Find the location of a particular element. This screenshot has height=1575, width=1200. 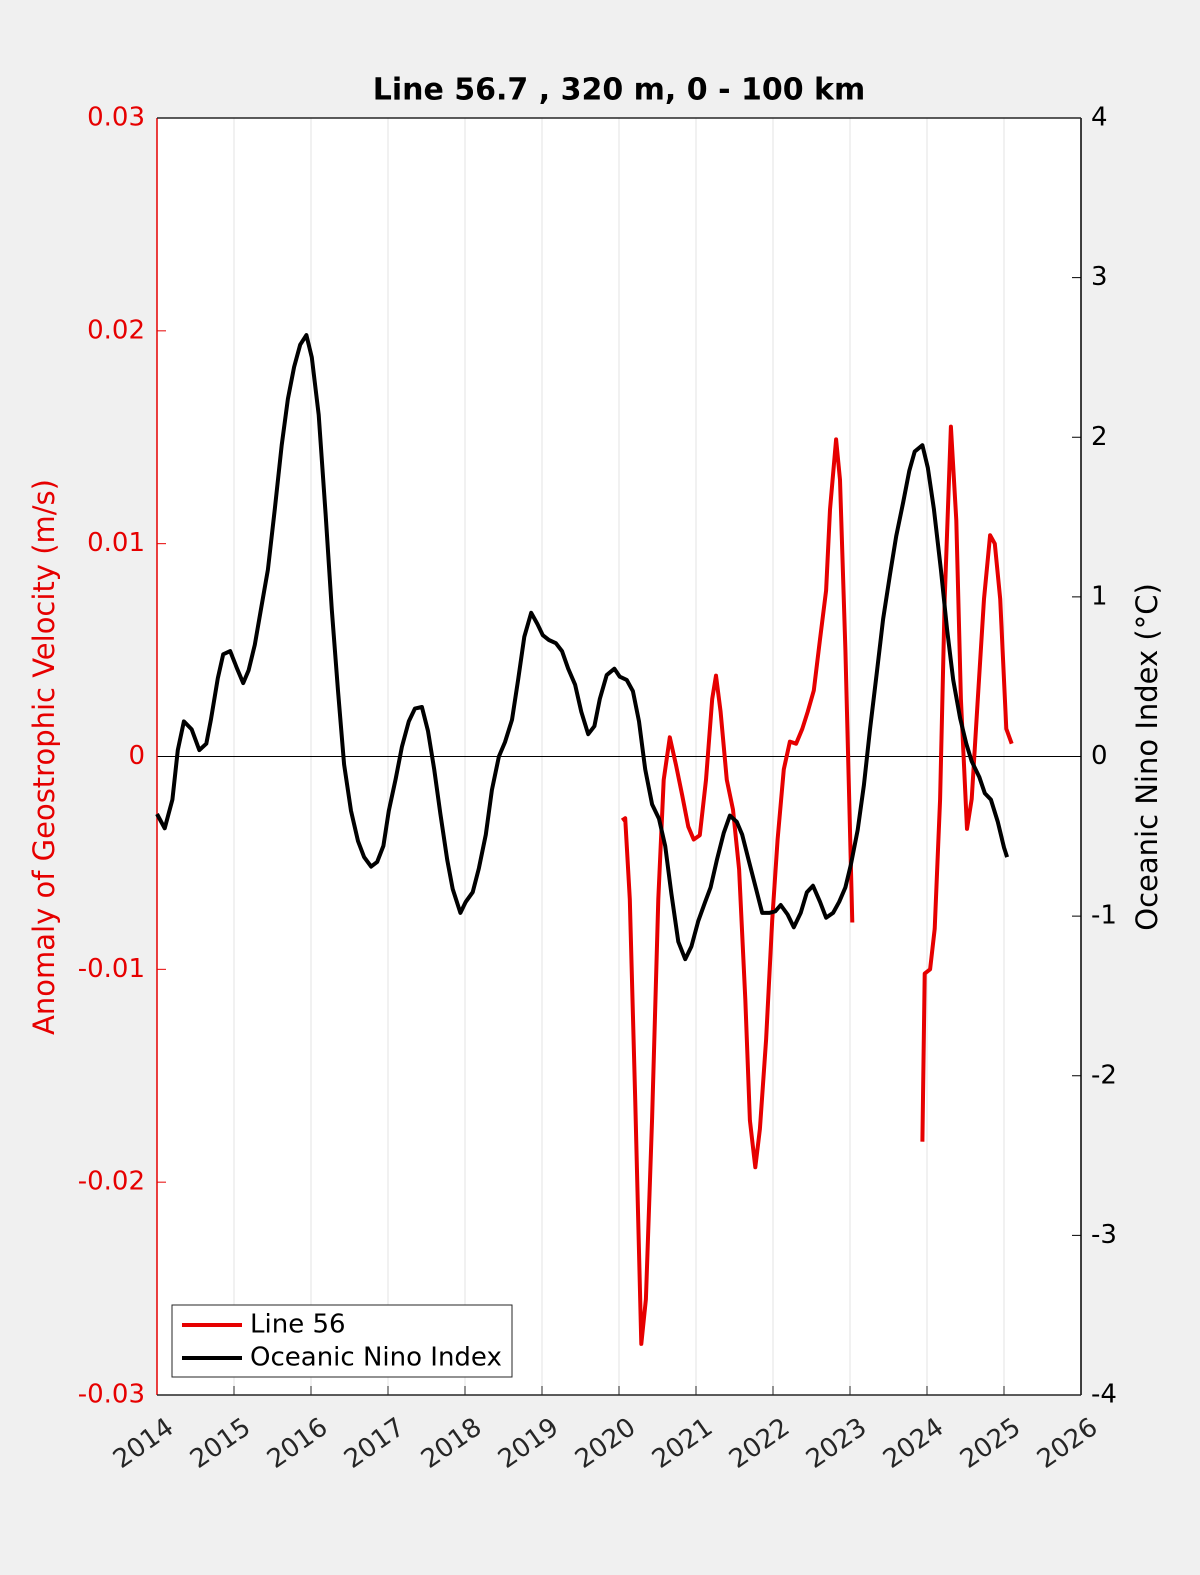

y2-tick-label: 2 is located at coordinates (1099, 437).